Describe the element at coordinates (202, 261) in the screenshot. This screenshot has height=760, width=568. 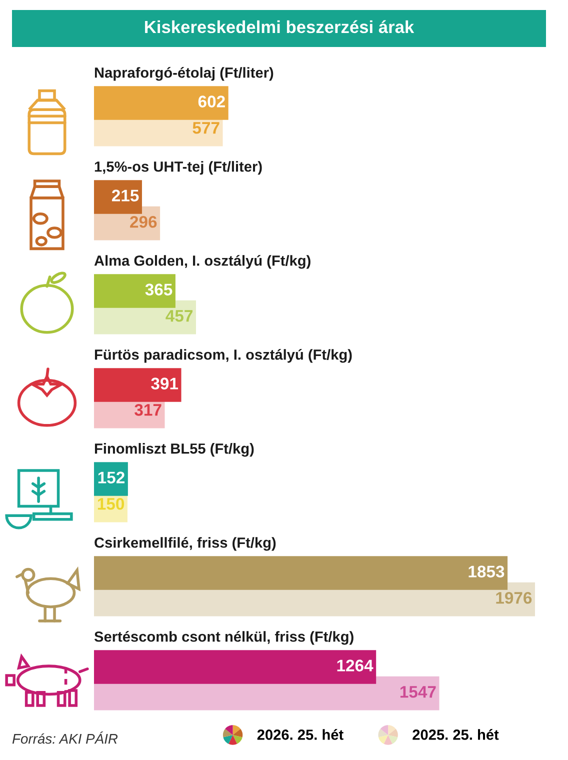
I see `y-tick-label: Alma Golden, I. osztályú (Ft/kg)` at that location.